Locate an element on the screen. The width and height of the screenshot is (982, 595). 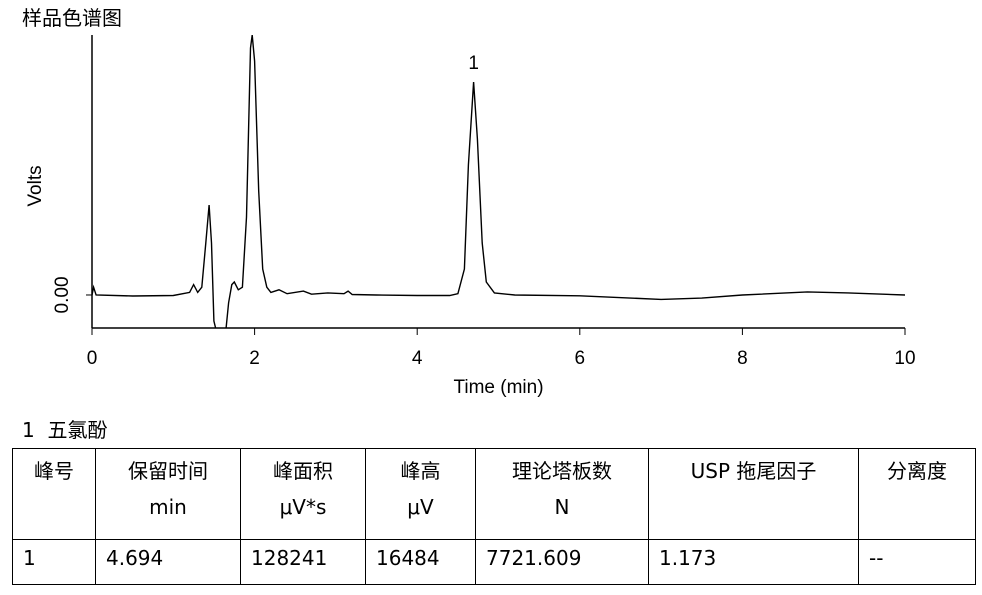
header-text: 分离度 is located at coordinates (917, 471).